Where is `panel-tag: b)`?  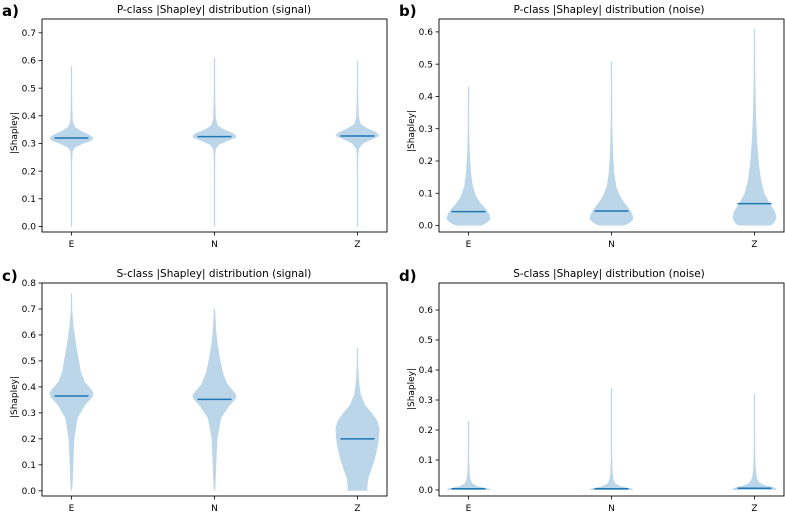 panel-tag: b) is located at coordinates (408, 11).